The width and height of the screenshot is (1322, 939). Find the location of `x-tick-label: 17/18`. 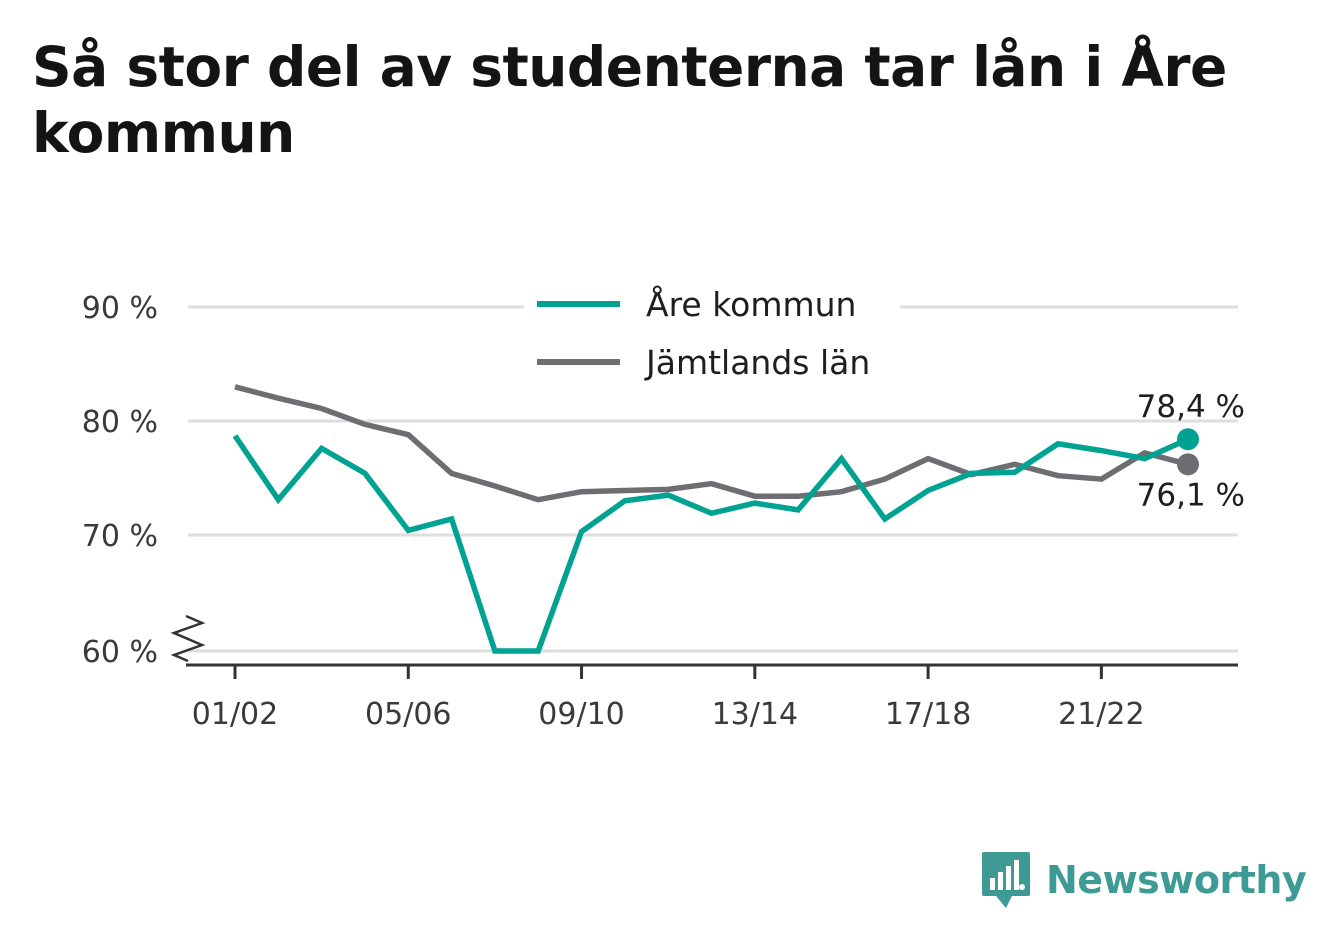

x-tick-label: 17/18 is located at coordinates (928, 714).